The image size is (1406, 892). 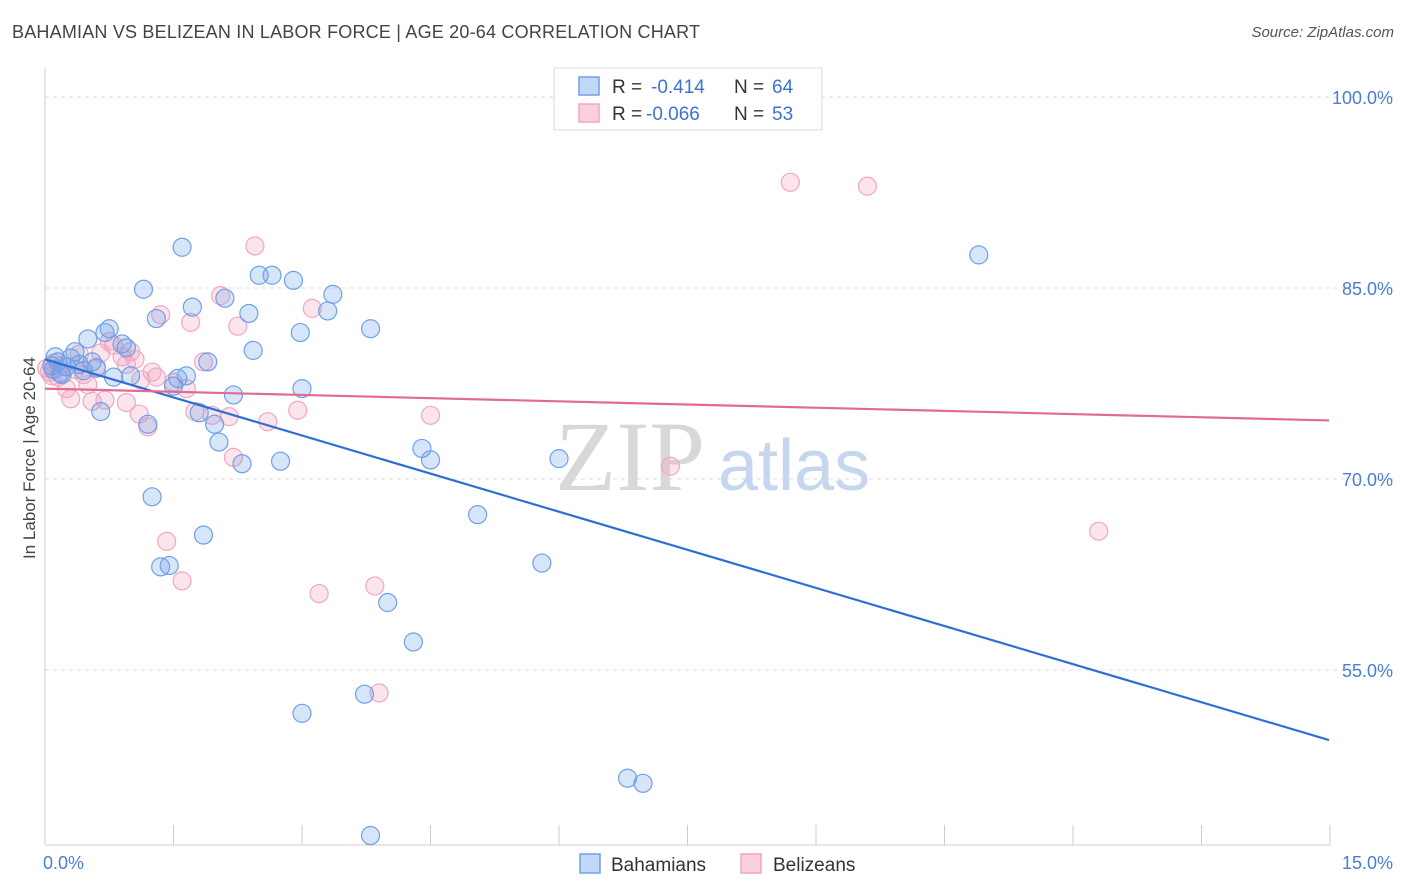 I want to click on watermark: ZIP atlas, so click(x=712, y=456).